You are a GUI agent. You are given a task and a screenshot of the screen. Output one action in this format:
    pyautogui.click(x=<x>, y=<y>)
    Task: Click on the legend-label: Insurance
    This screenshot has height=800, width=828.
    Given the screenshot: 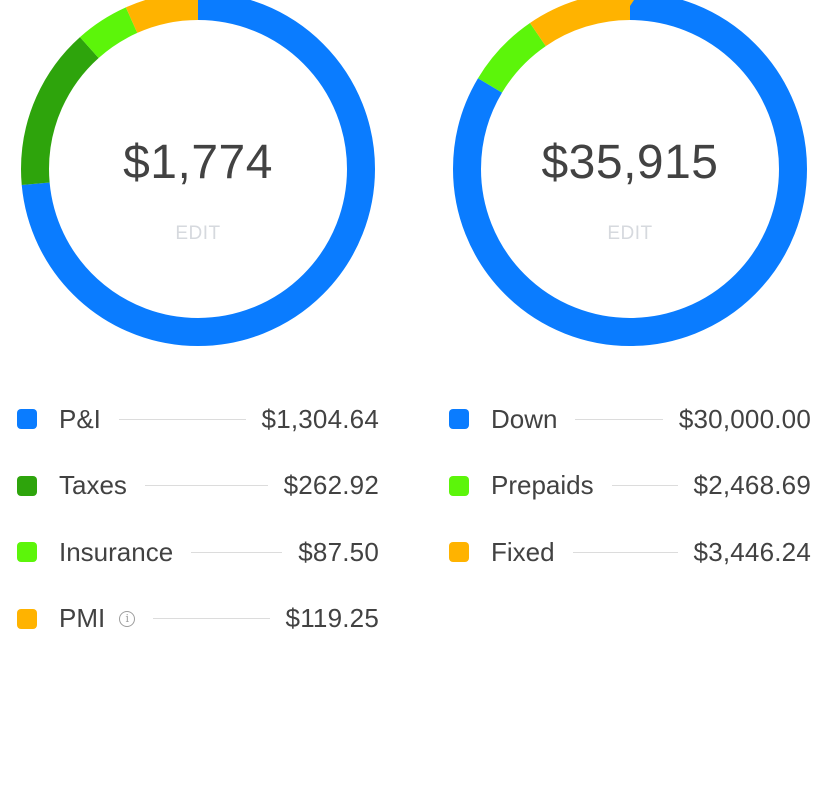 What is the action you would take?
    pyautogui.click(x=116, y=551)
    